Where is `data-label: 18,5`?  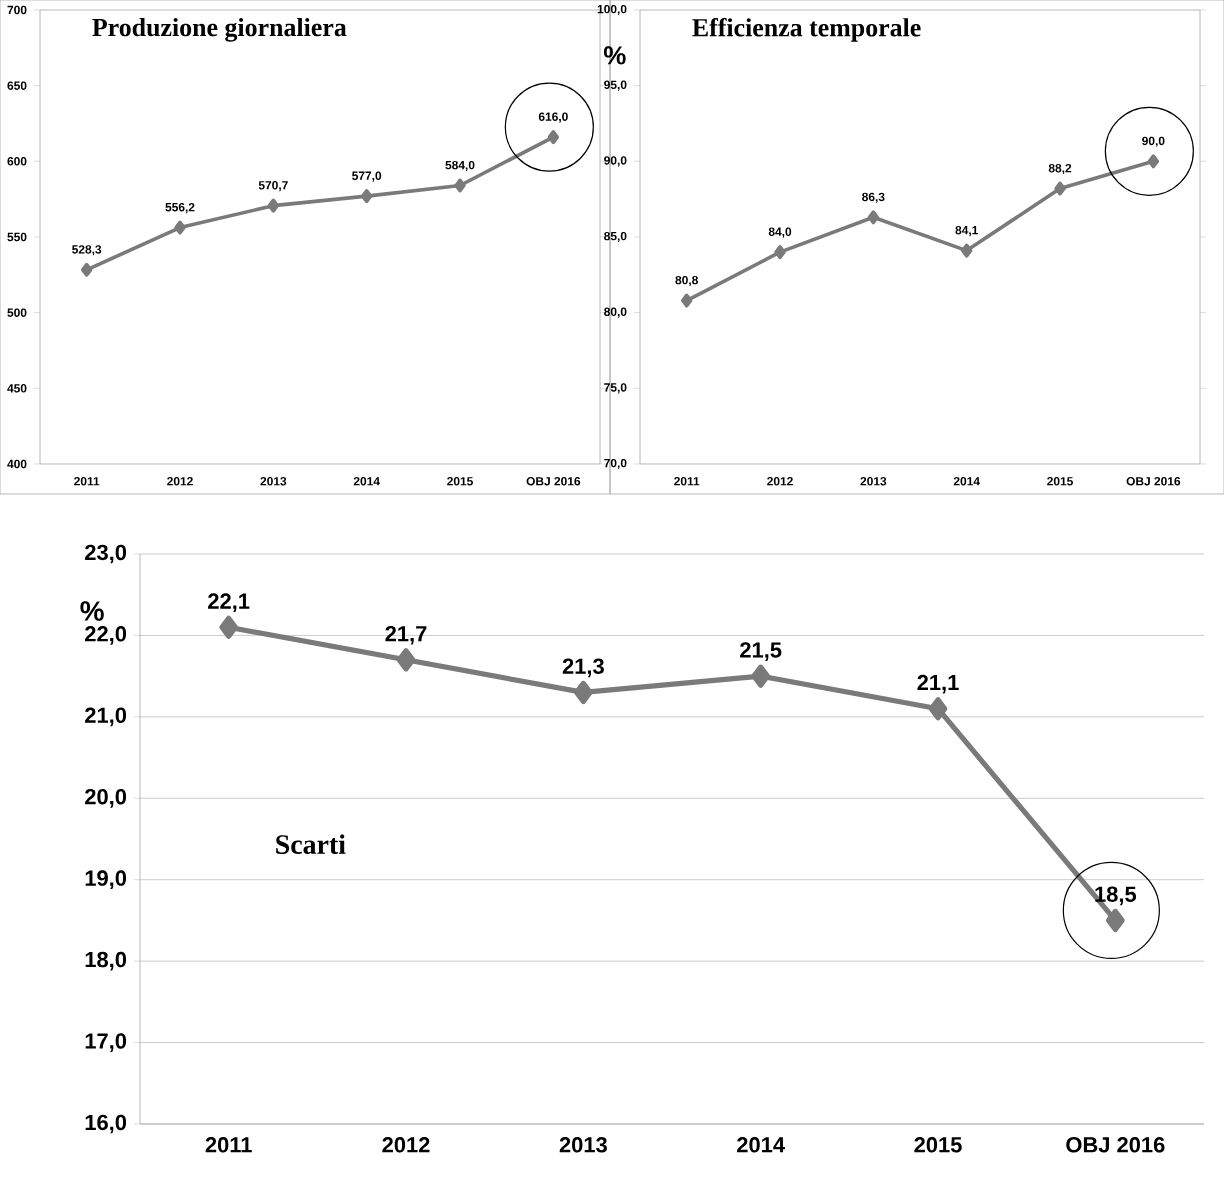
data-label: 18,5 is located at coordinates (1116, 896).